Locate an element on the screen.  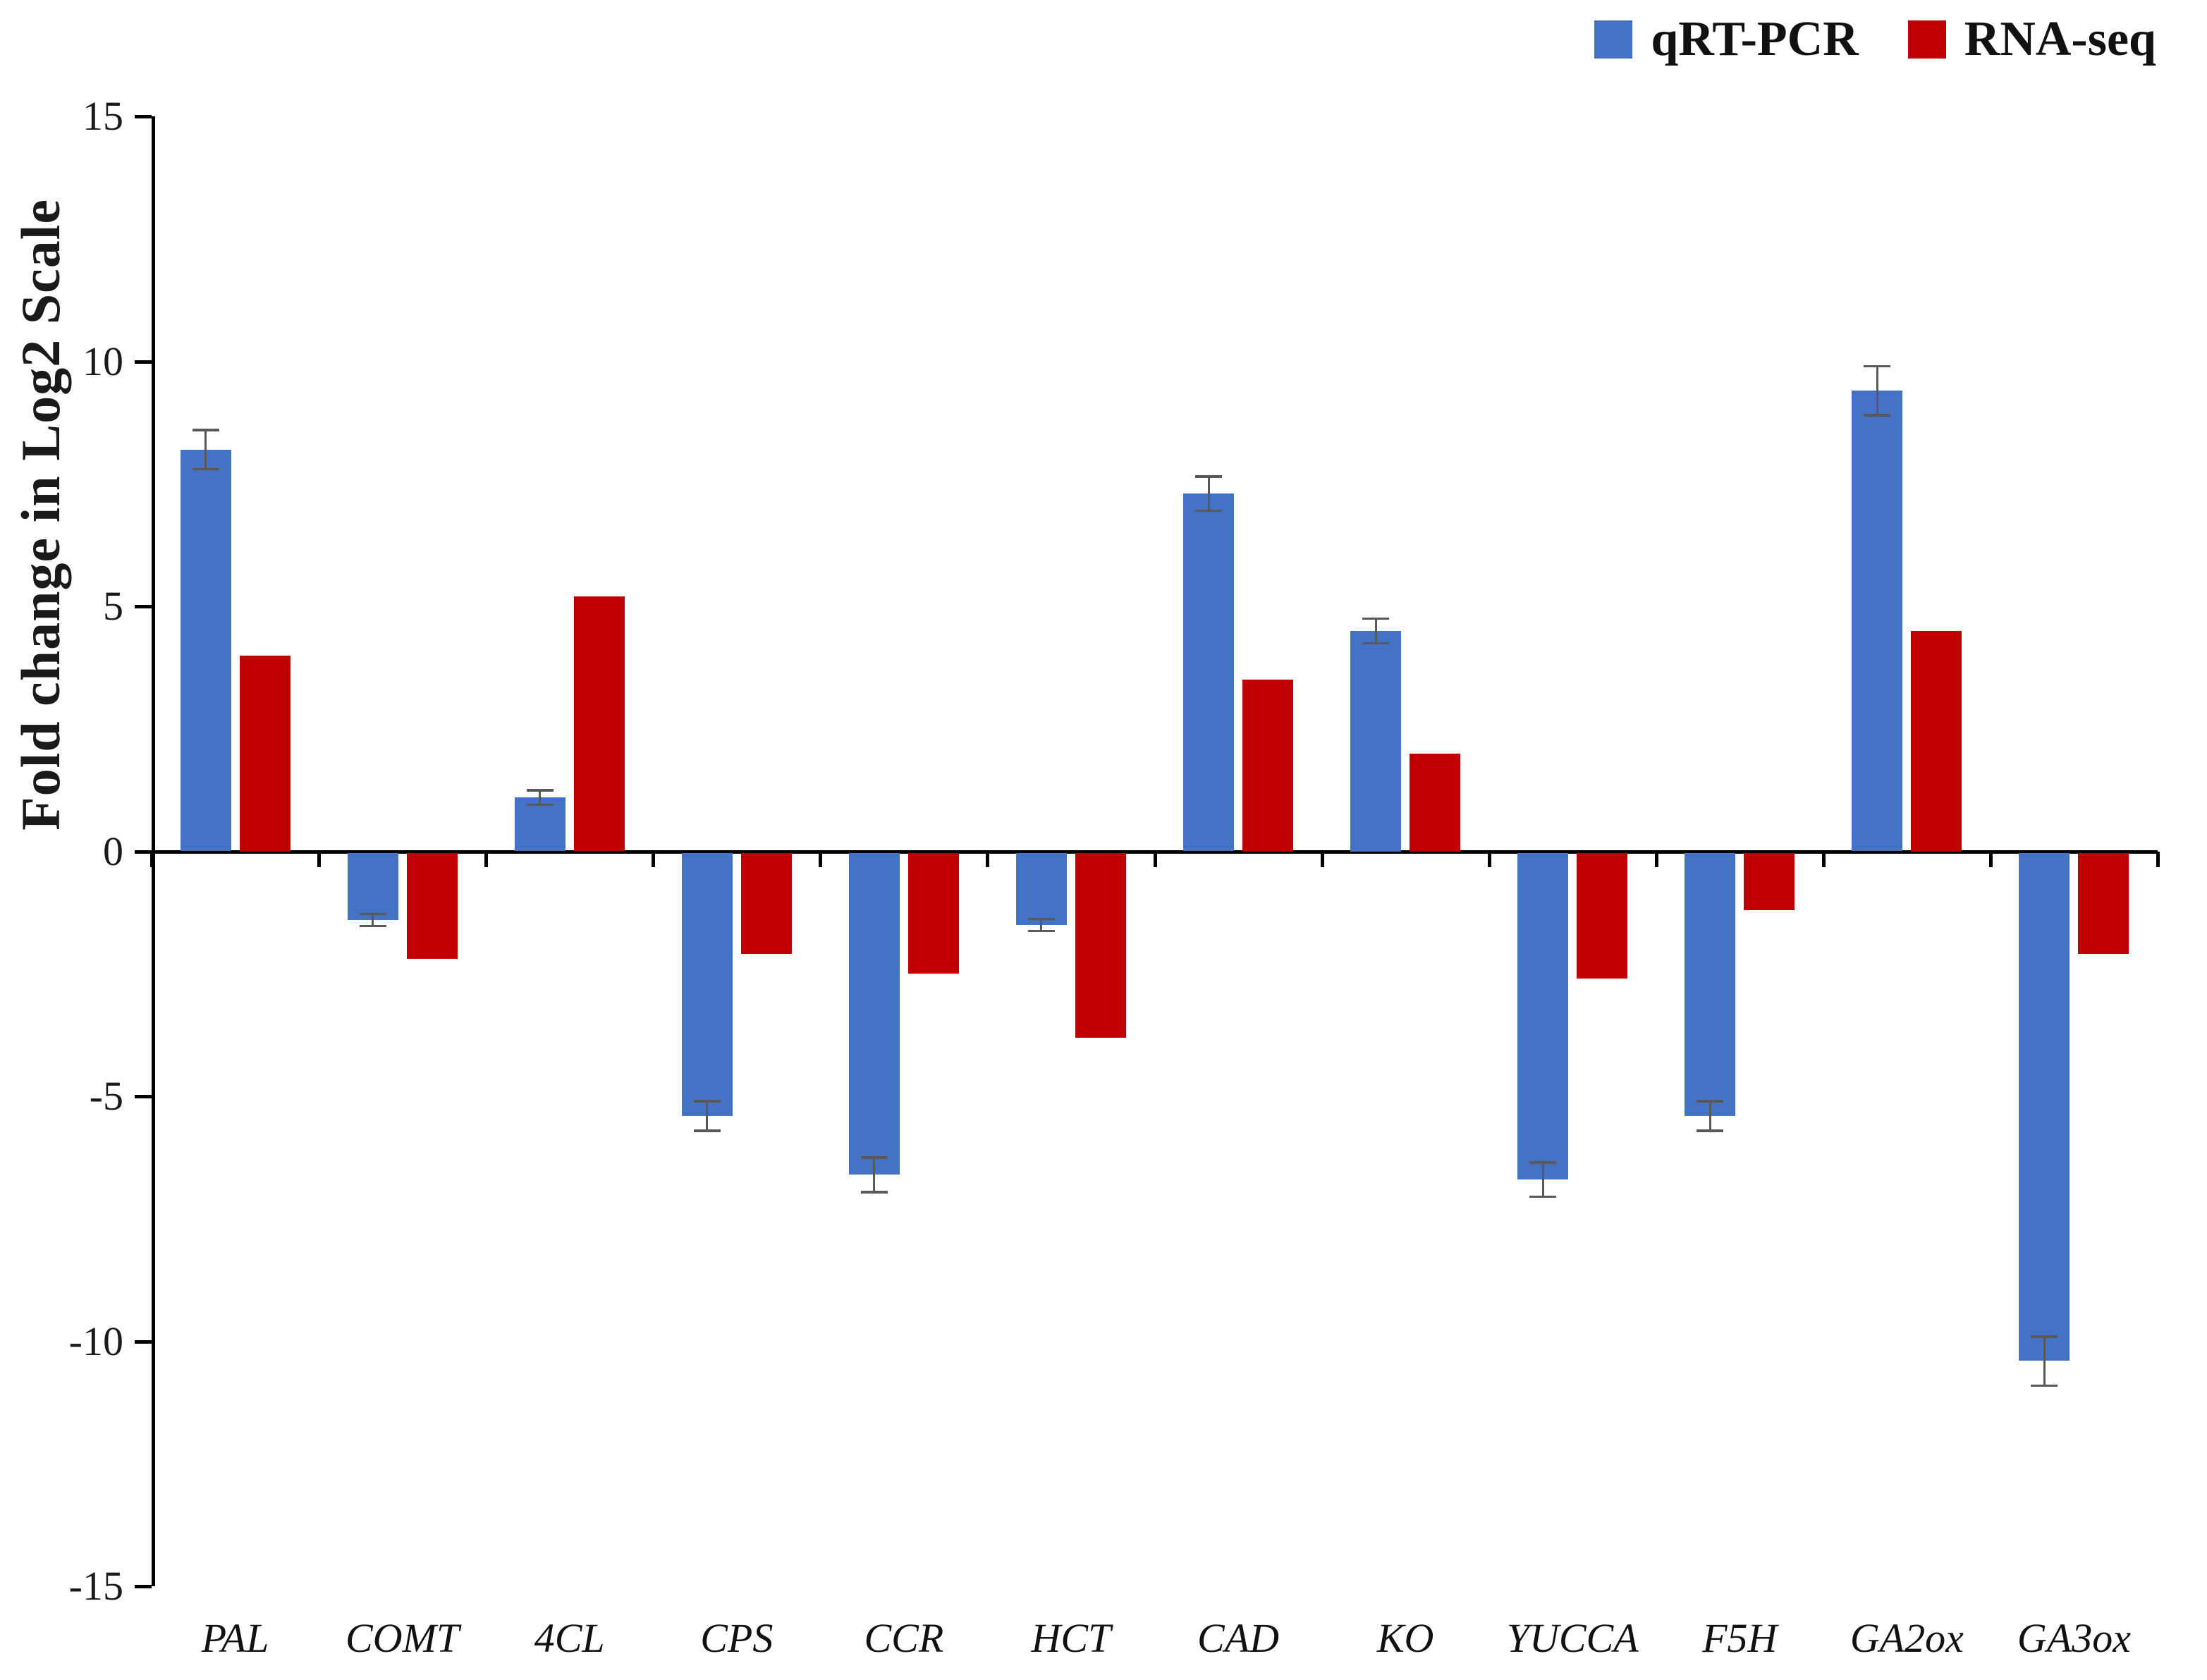
x-axis-label-4cl: 4CL is located at coordinates (569, 1638).